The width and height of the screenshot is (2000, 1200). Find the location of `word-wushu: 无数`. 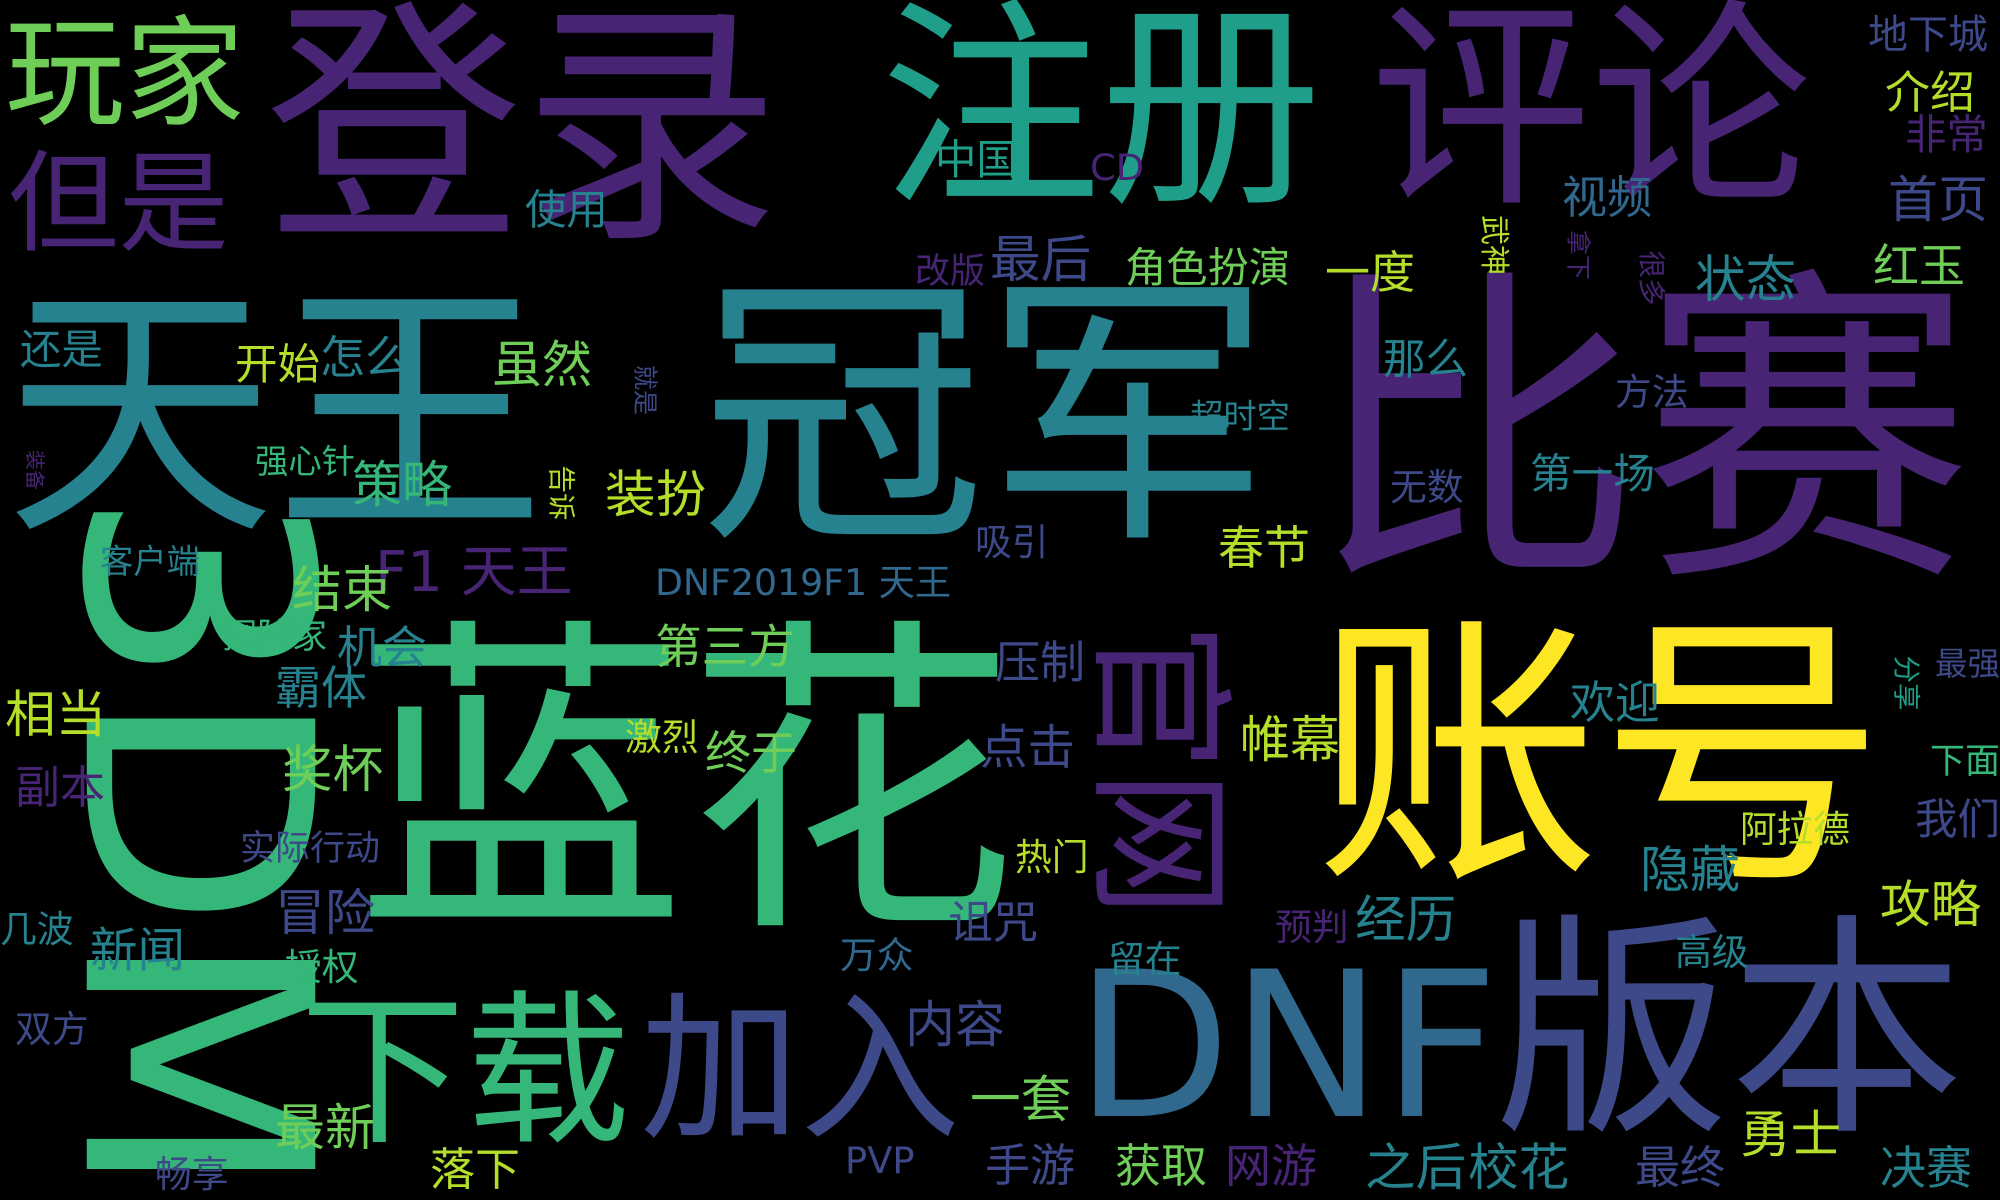

word-wushu: 无数 is located at coordinates (1427, 487).